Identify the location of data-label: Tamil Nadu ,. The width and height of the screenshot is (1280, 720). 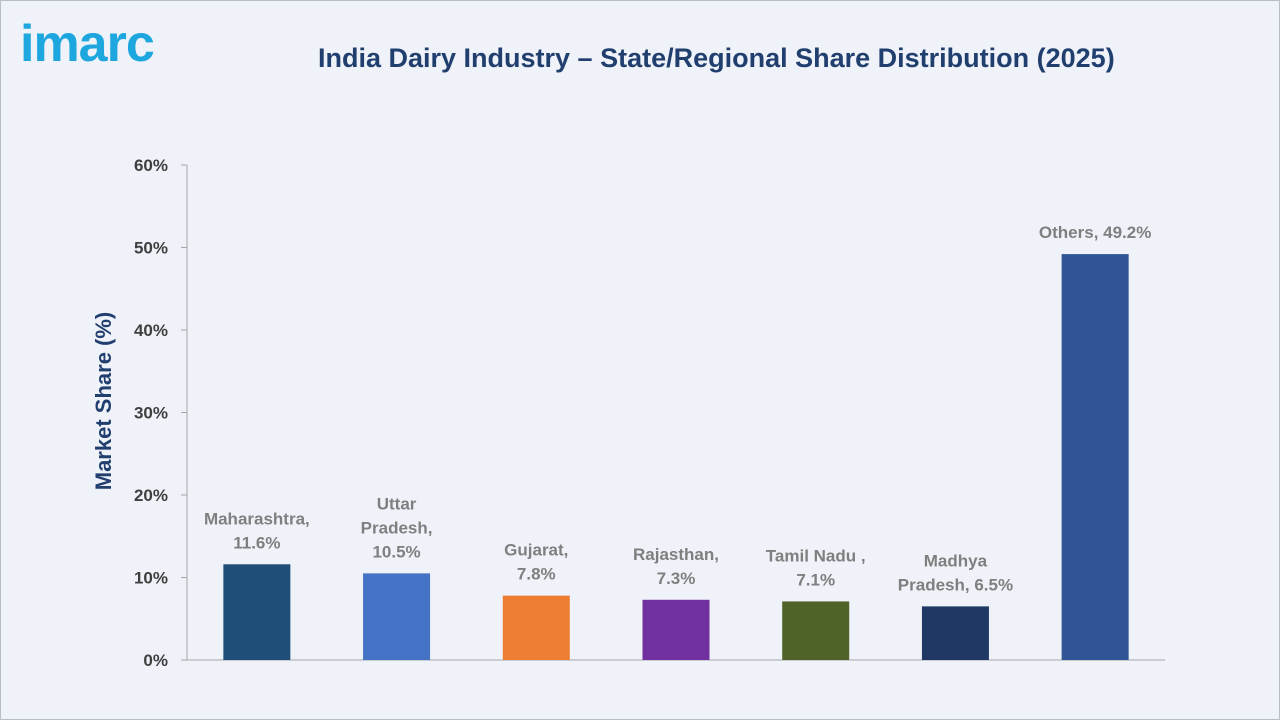
(816, 555).